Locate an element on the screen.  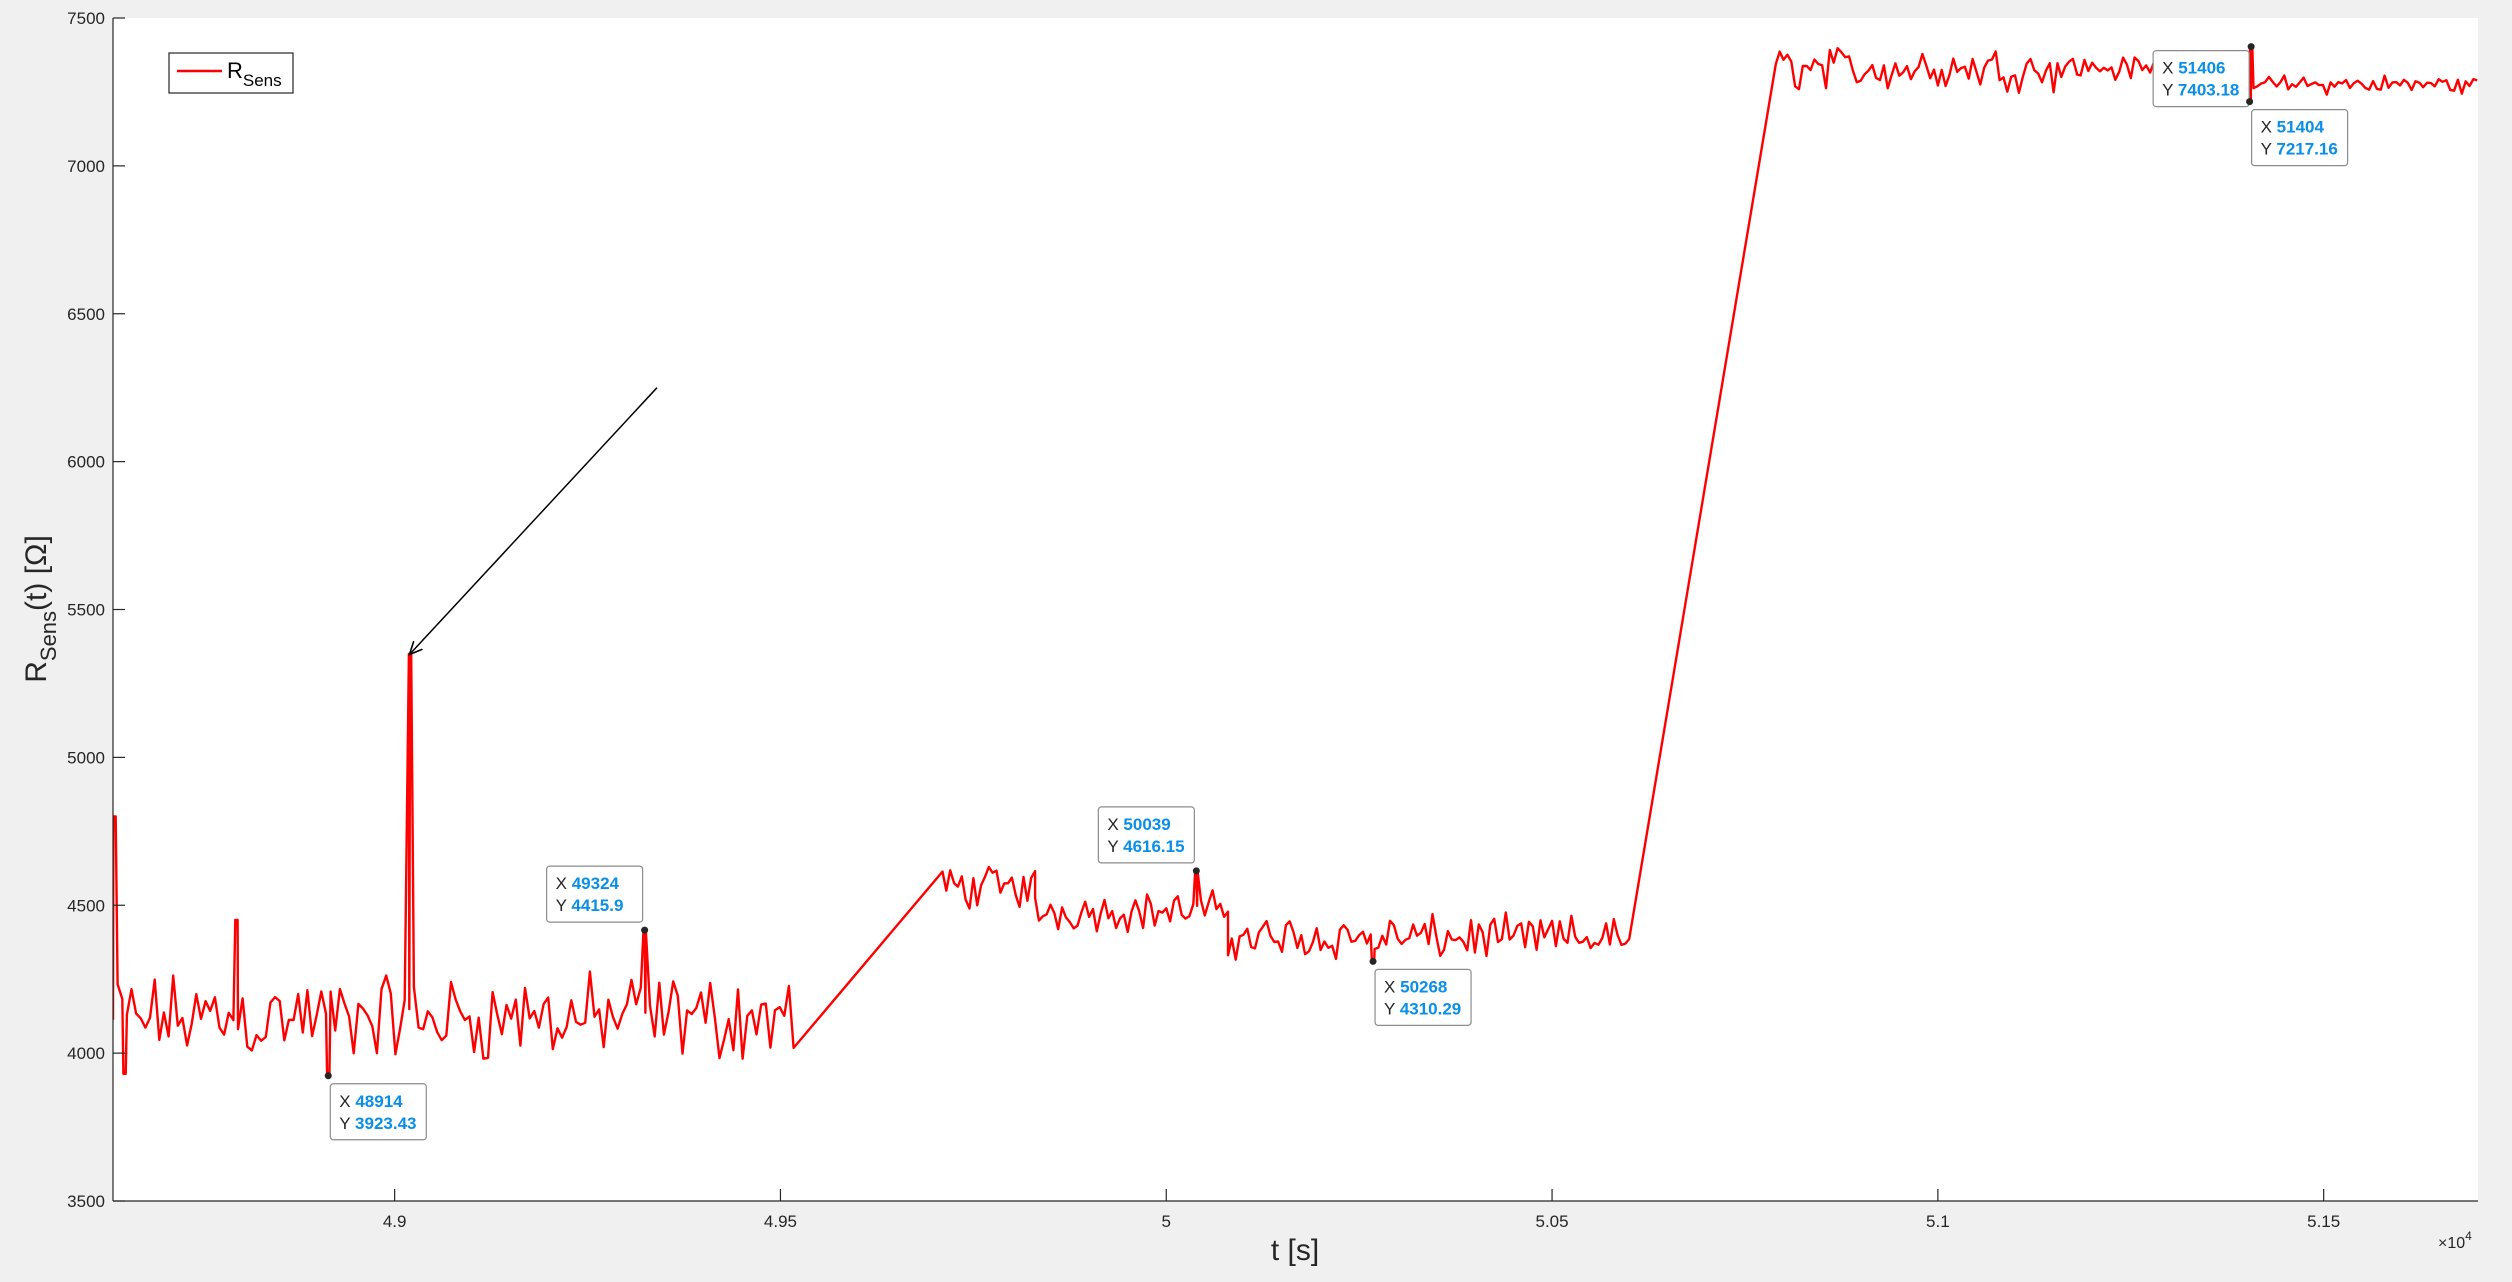
datatip-y-value: 4616.15 is located at coordinates (1153, 846).